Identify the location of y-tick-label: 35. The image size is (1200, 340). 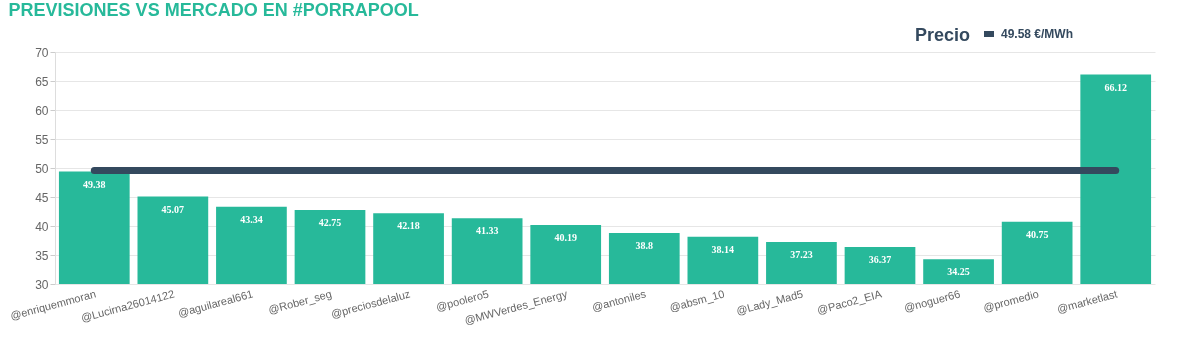
(42, 255).